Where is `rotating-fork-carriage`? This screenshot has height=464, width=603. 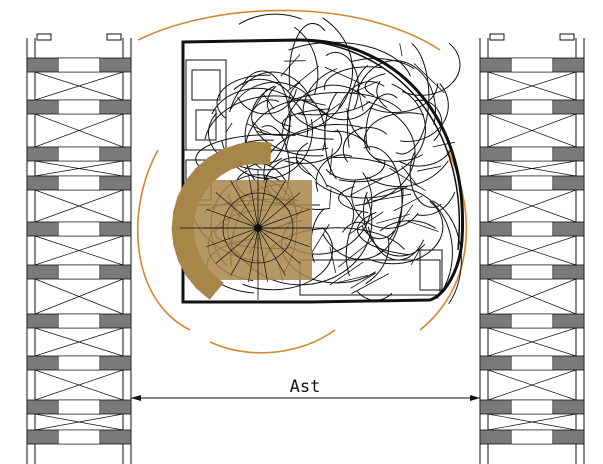 rotating-fork-carriage is located at coordinates (250, 220).